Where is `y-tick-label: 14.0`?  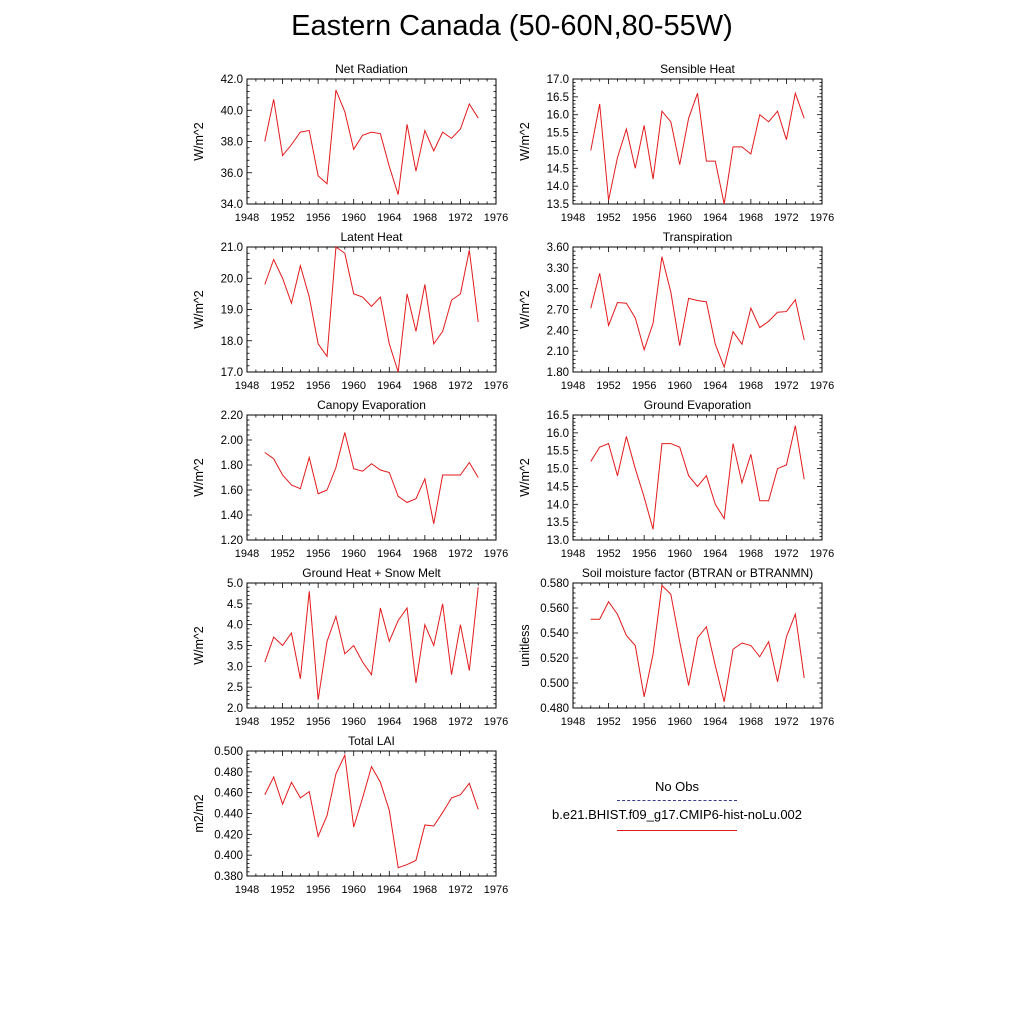 y-tick-label: 14.0 is located at coordinates (558, 187).